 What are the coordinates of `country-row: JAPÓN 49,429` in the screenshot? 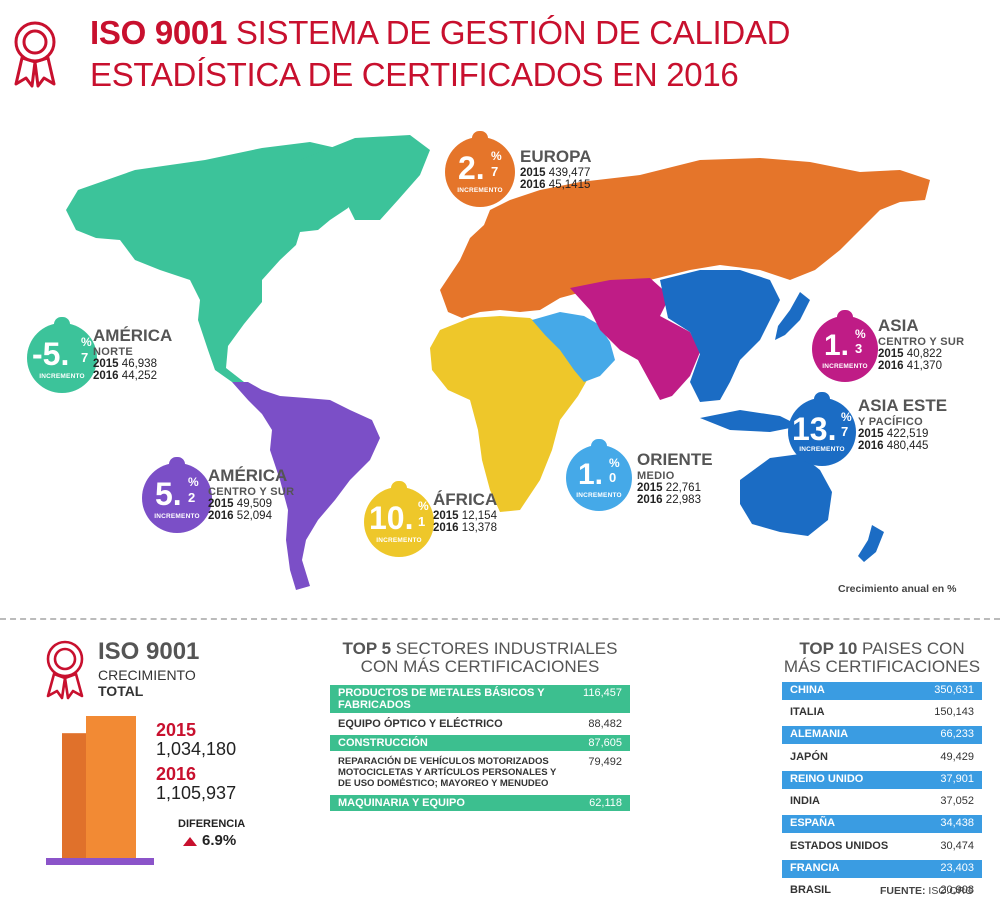 It's located at (882, 758).